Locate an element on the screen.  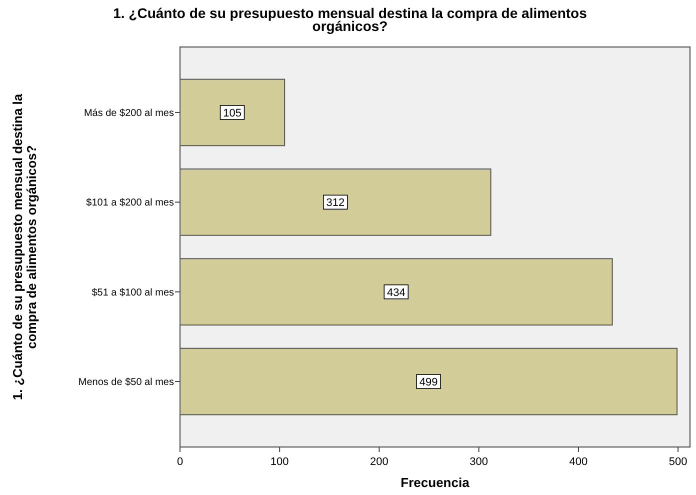
y-tick-label: Menos de $50 al mes is located at coordinates (126, 382).